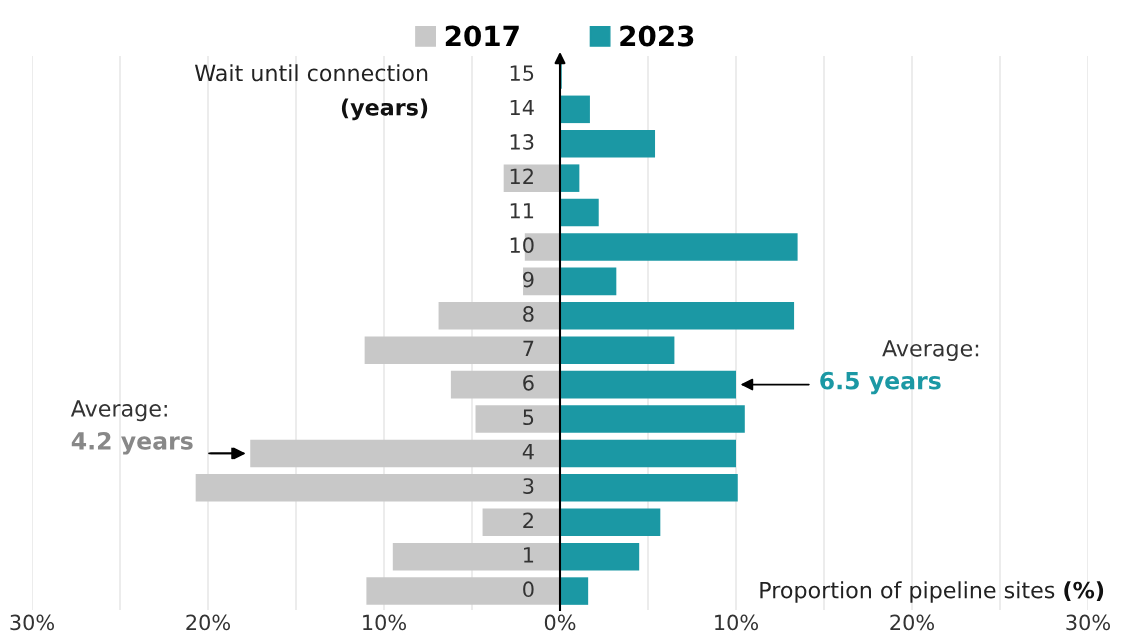  Describe the element at coordinates (522, 107) in the screenshot. I see `y-tick-label: 14` at that location.